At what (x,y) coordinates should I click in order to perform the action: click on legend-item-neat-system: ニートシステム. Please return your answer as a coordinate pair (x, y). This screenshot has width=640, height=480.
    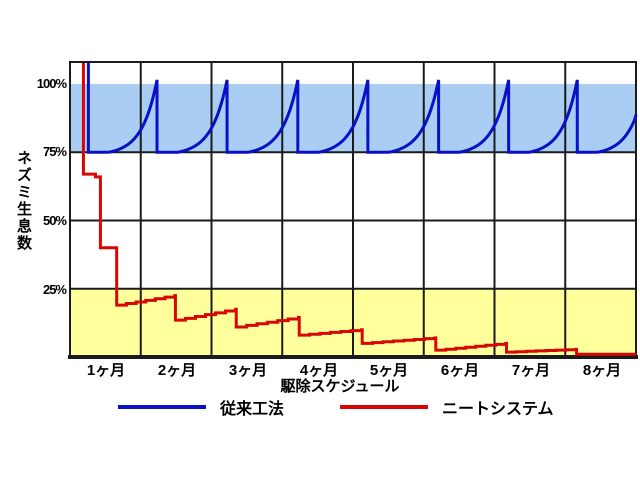
    Looking at the image, I should click on (447, 407).